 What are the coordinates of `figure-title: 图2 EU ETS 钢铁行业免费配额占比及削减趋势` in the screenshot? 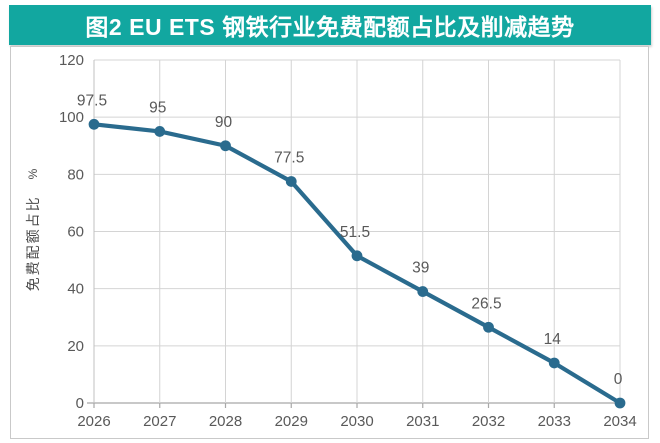 It's located at (330, 27).